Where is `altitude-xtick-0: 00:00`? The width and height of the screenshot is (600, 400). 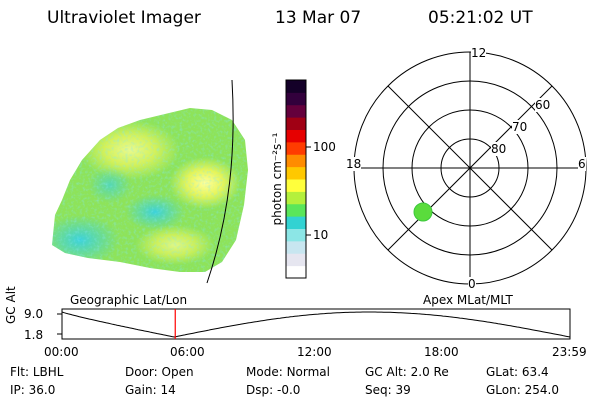 altitude-xtick-0: 00:00 is located at coordinates (61, 352).